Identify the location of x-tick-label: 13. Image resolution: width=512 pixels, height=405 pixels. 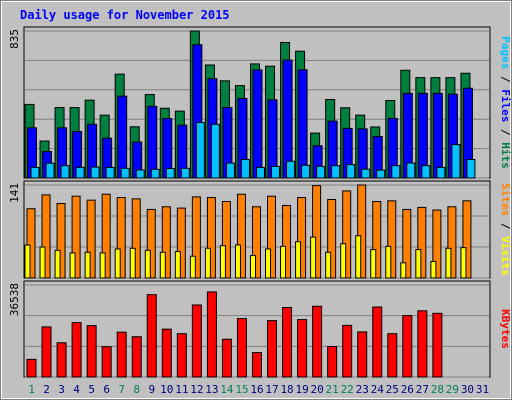
(211, 389).